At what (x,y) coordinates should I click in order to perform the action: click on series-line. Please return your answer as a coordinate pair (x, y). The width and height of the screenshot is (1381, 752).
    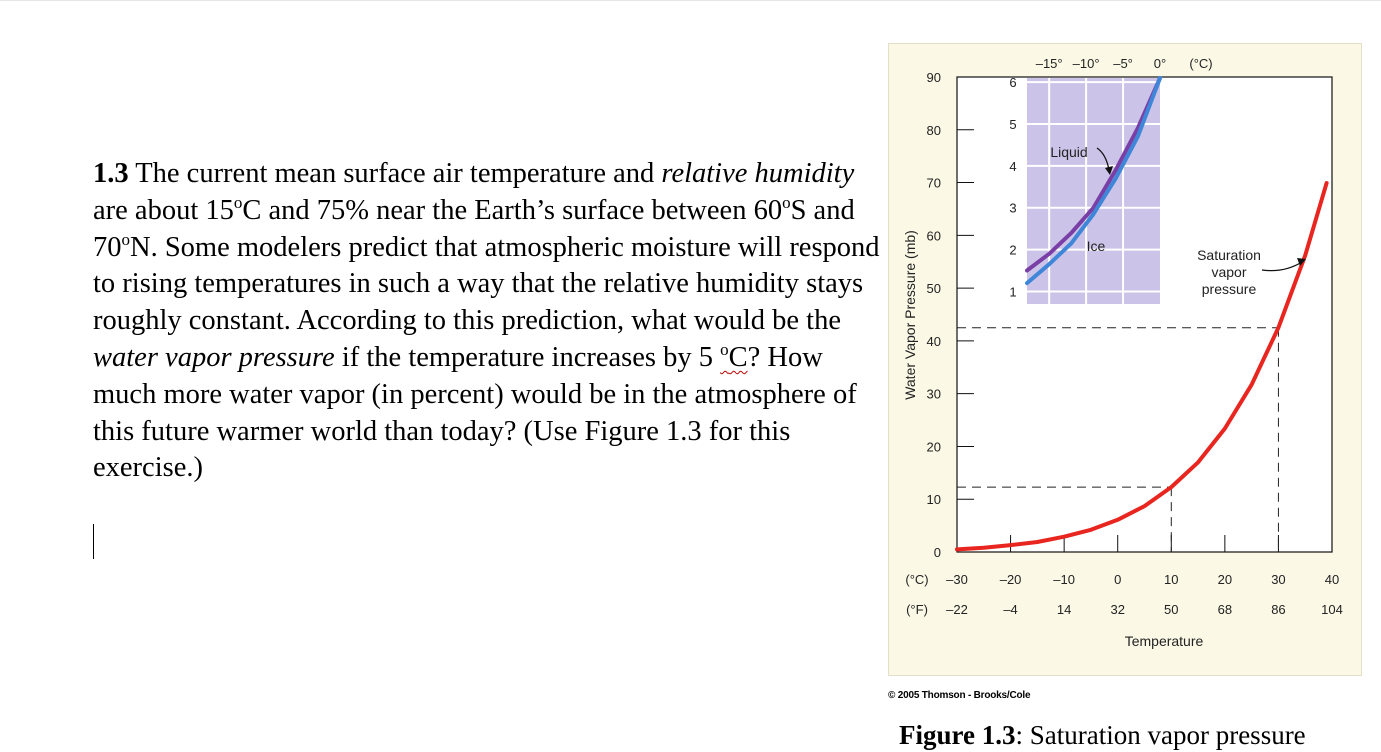
    Looking at the image, I should click on (1142, 366).